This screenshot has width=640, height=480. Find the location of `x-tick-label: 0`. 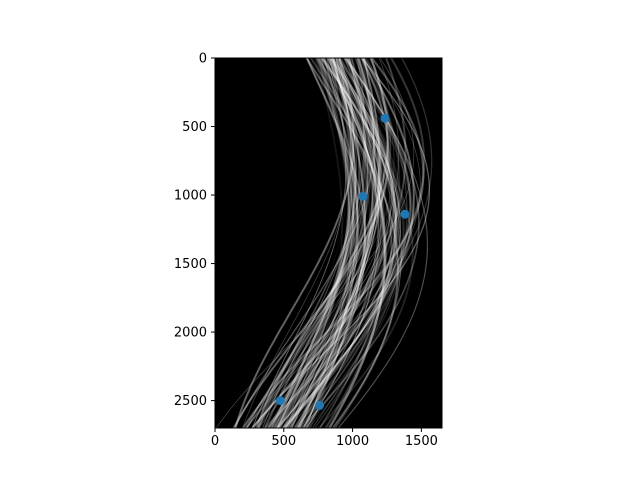

x-tick-label: 0 is located at coordinates (215, 441).